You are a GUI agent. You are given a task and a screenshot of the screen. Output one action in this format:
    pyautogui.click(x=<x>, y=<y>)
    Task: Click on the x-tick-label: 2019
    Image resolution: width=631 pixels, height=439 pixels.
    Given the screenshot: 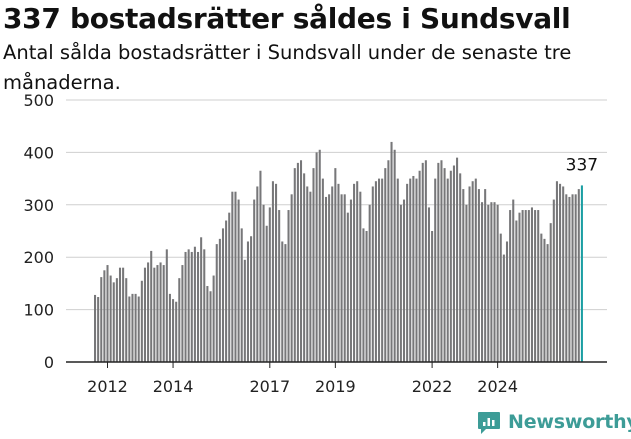 What is the action you would take?
    pyautogui.click(x=335, y=386)
    